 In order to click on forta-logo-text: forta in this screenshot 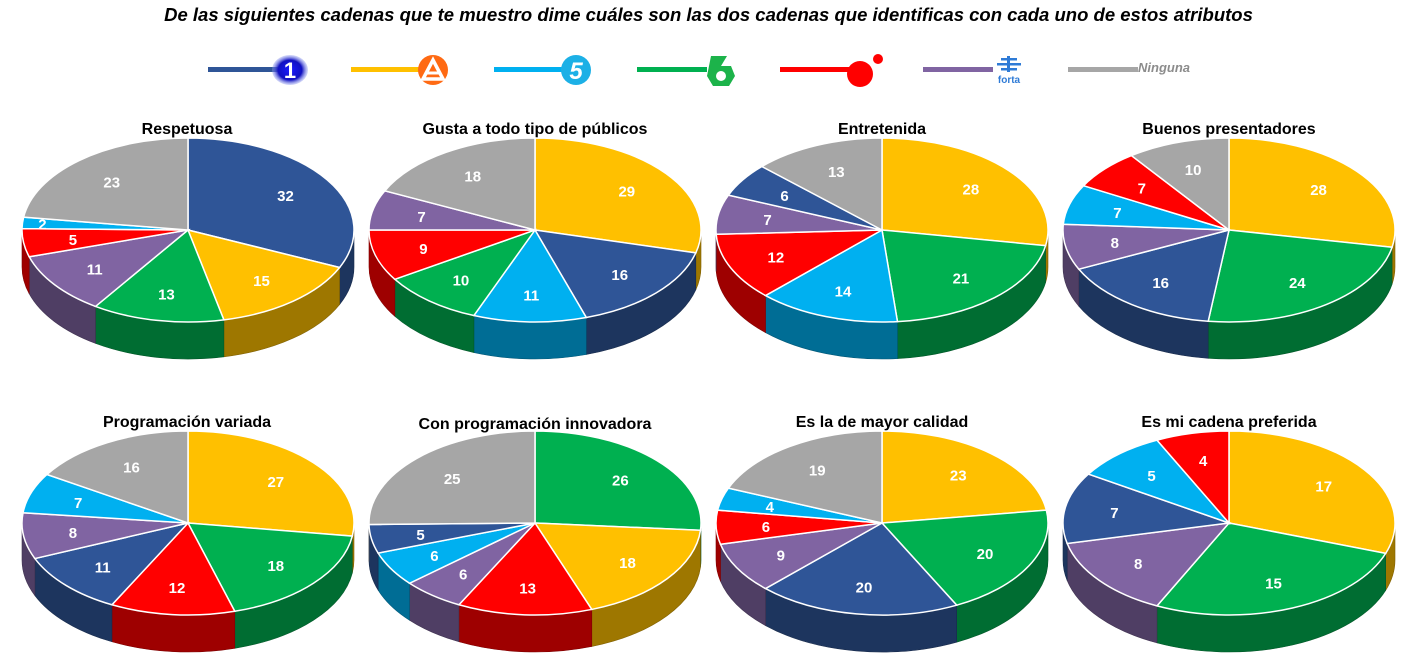, I will do `click(1009, 80)`.